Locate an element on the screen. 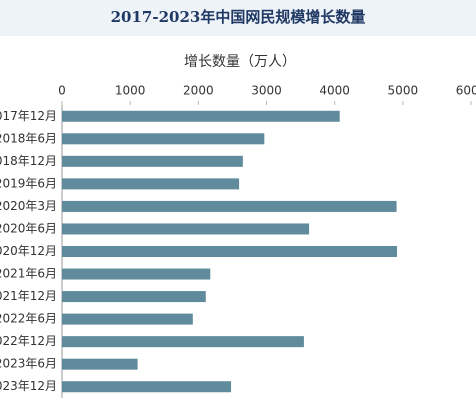  y-tick-label: 2021年6月 is located at coordinates (28, 274).